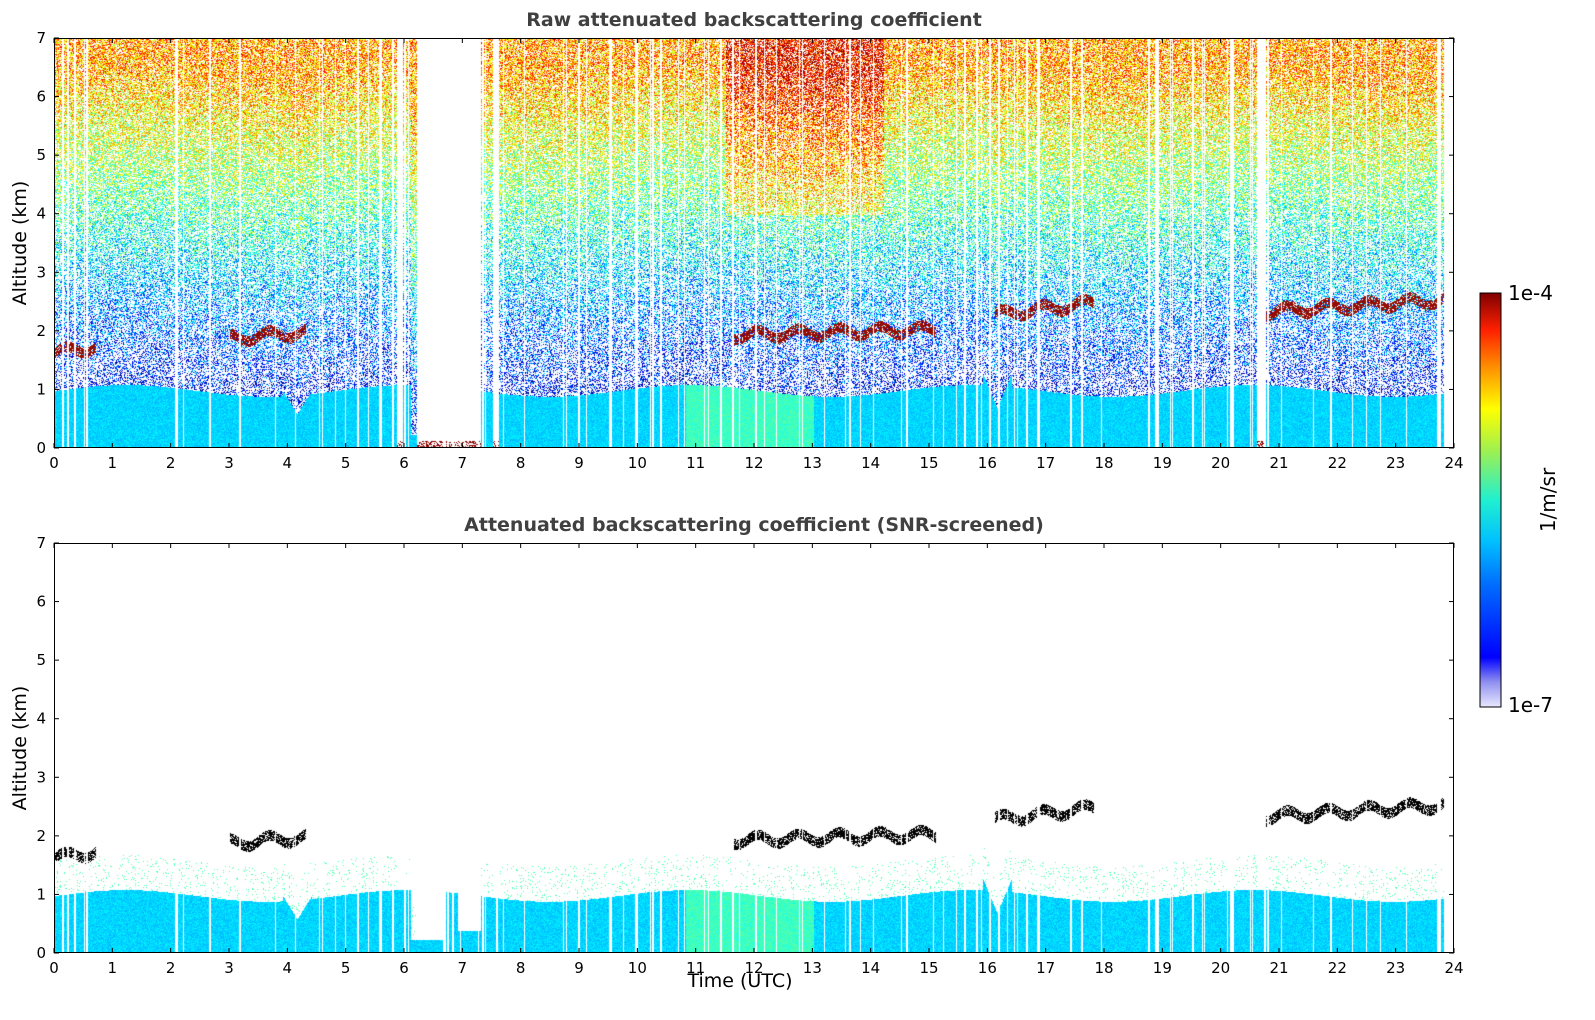 This screenshot has height=1020, width=1595. Describe the element at coordinates (20, 243) in the screenshot. I see `top-y-axis-label: Altitude (km)` at that location.